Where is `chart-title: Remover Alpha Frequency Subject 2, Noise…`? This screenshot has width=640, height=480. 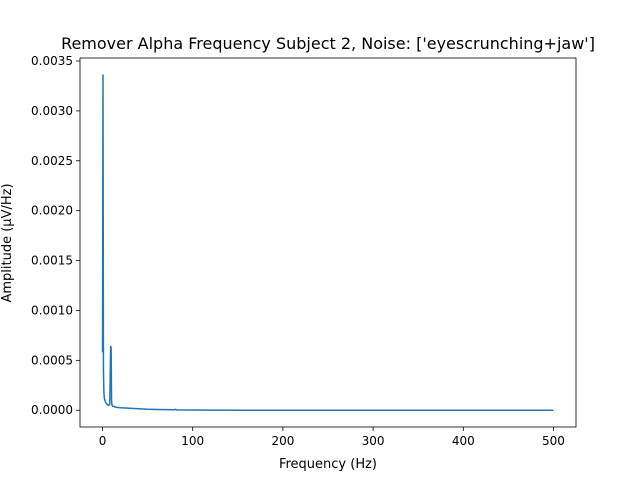 chart-title: Remover Alpha Frequency Subject 2, Noise… is located at coordinates (328, 43).